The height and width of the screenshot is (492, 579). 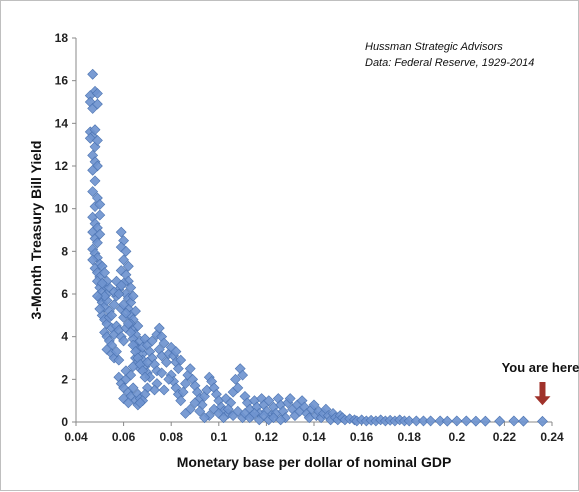 I want to click on source-note-line-1: Hussman Strategic Advisors, so click(x=434, y=47).